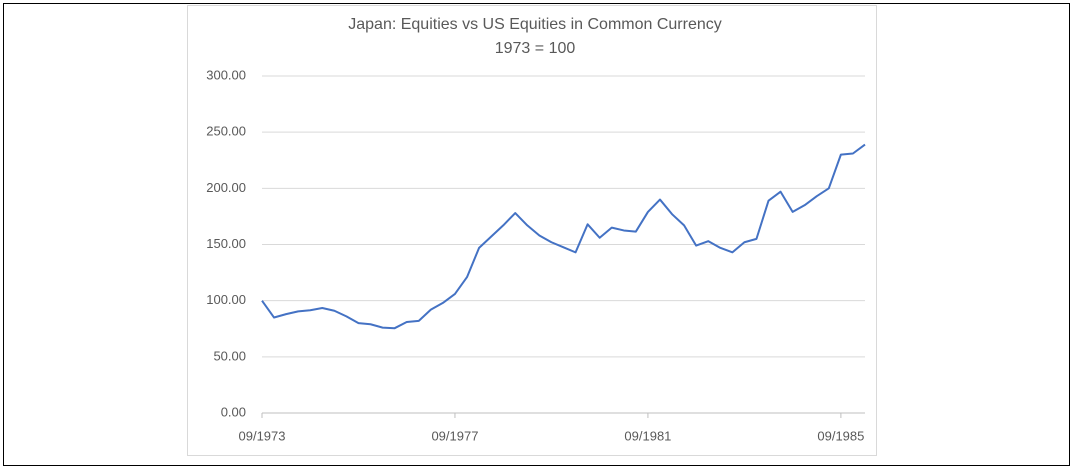  I want to click on chart-subtitle: 1973 = 100, so click(535, 48).